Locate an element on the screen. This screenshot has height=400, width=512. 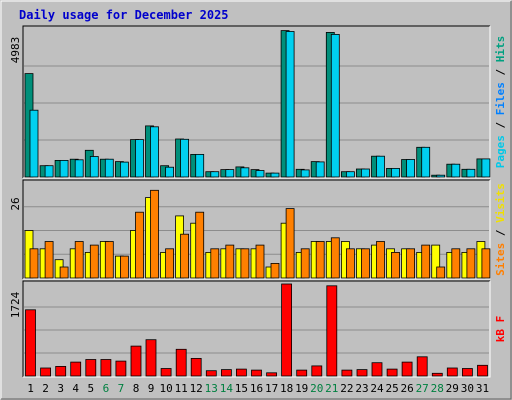
day-label-16: 16 is located at coordinates (256, 388).